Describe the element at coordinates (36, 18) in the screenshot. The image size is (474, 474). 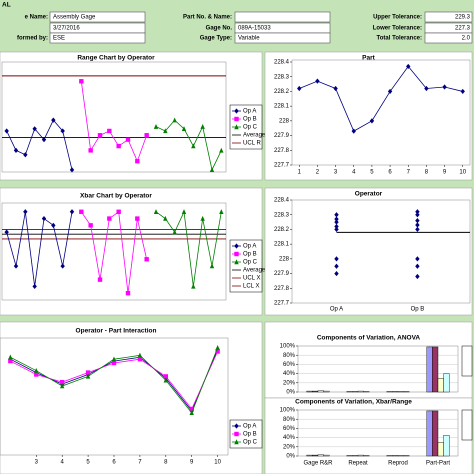
I see `field-label: e Name:` at that location.